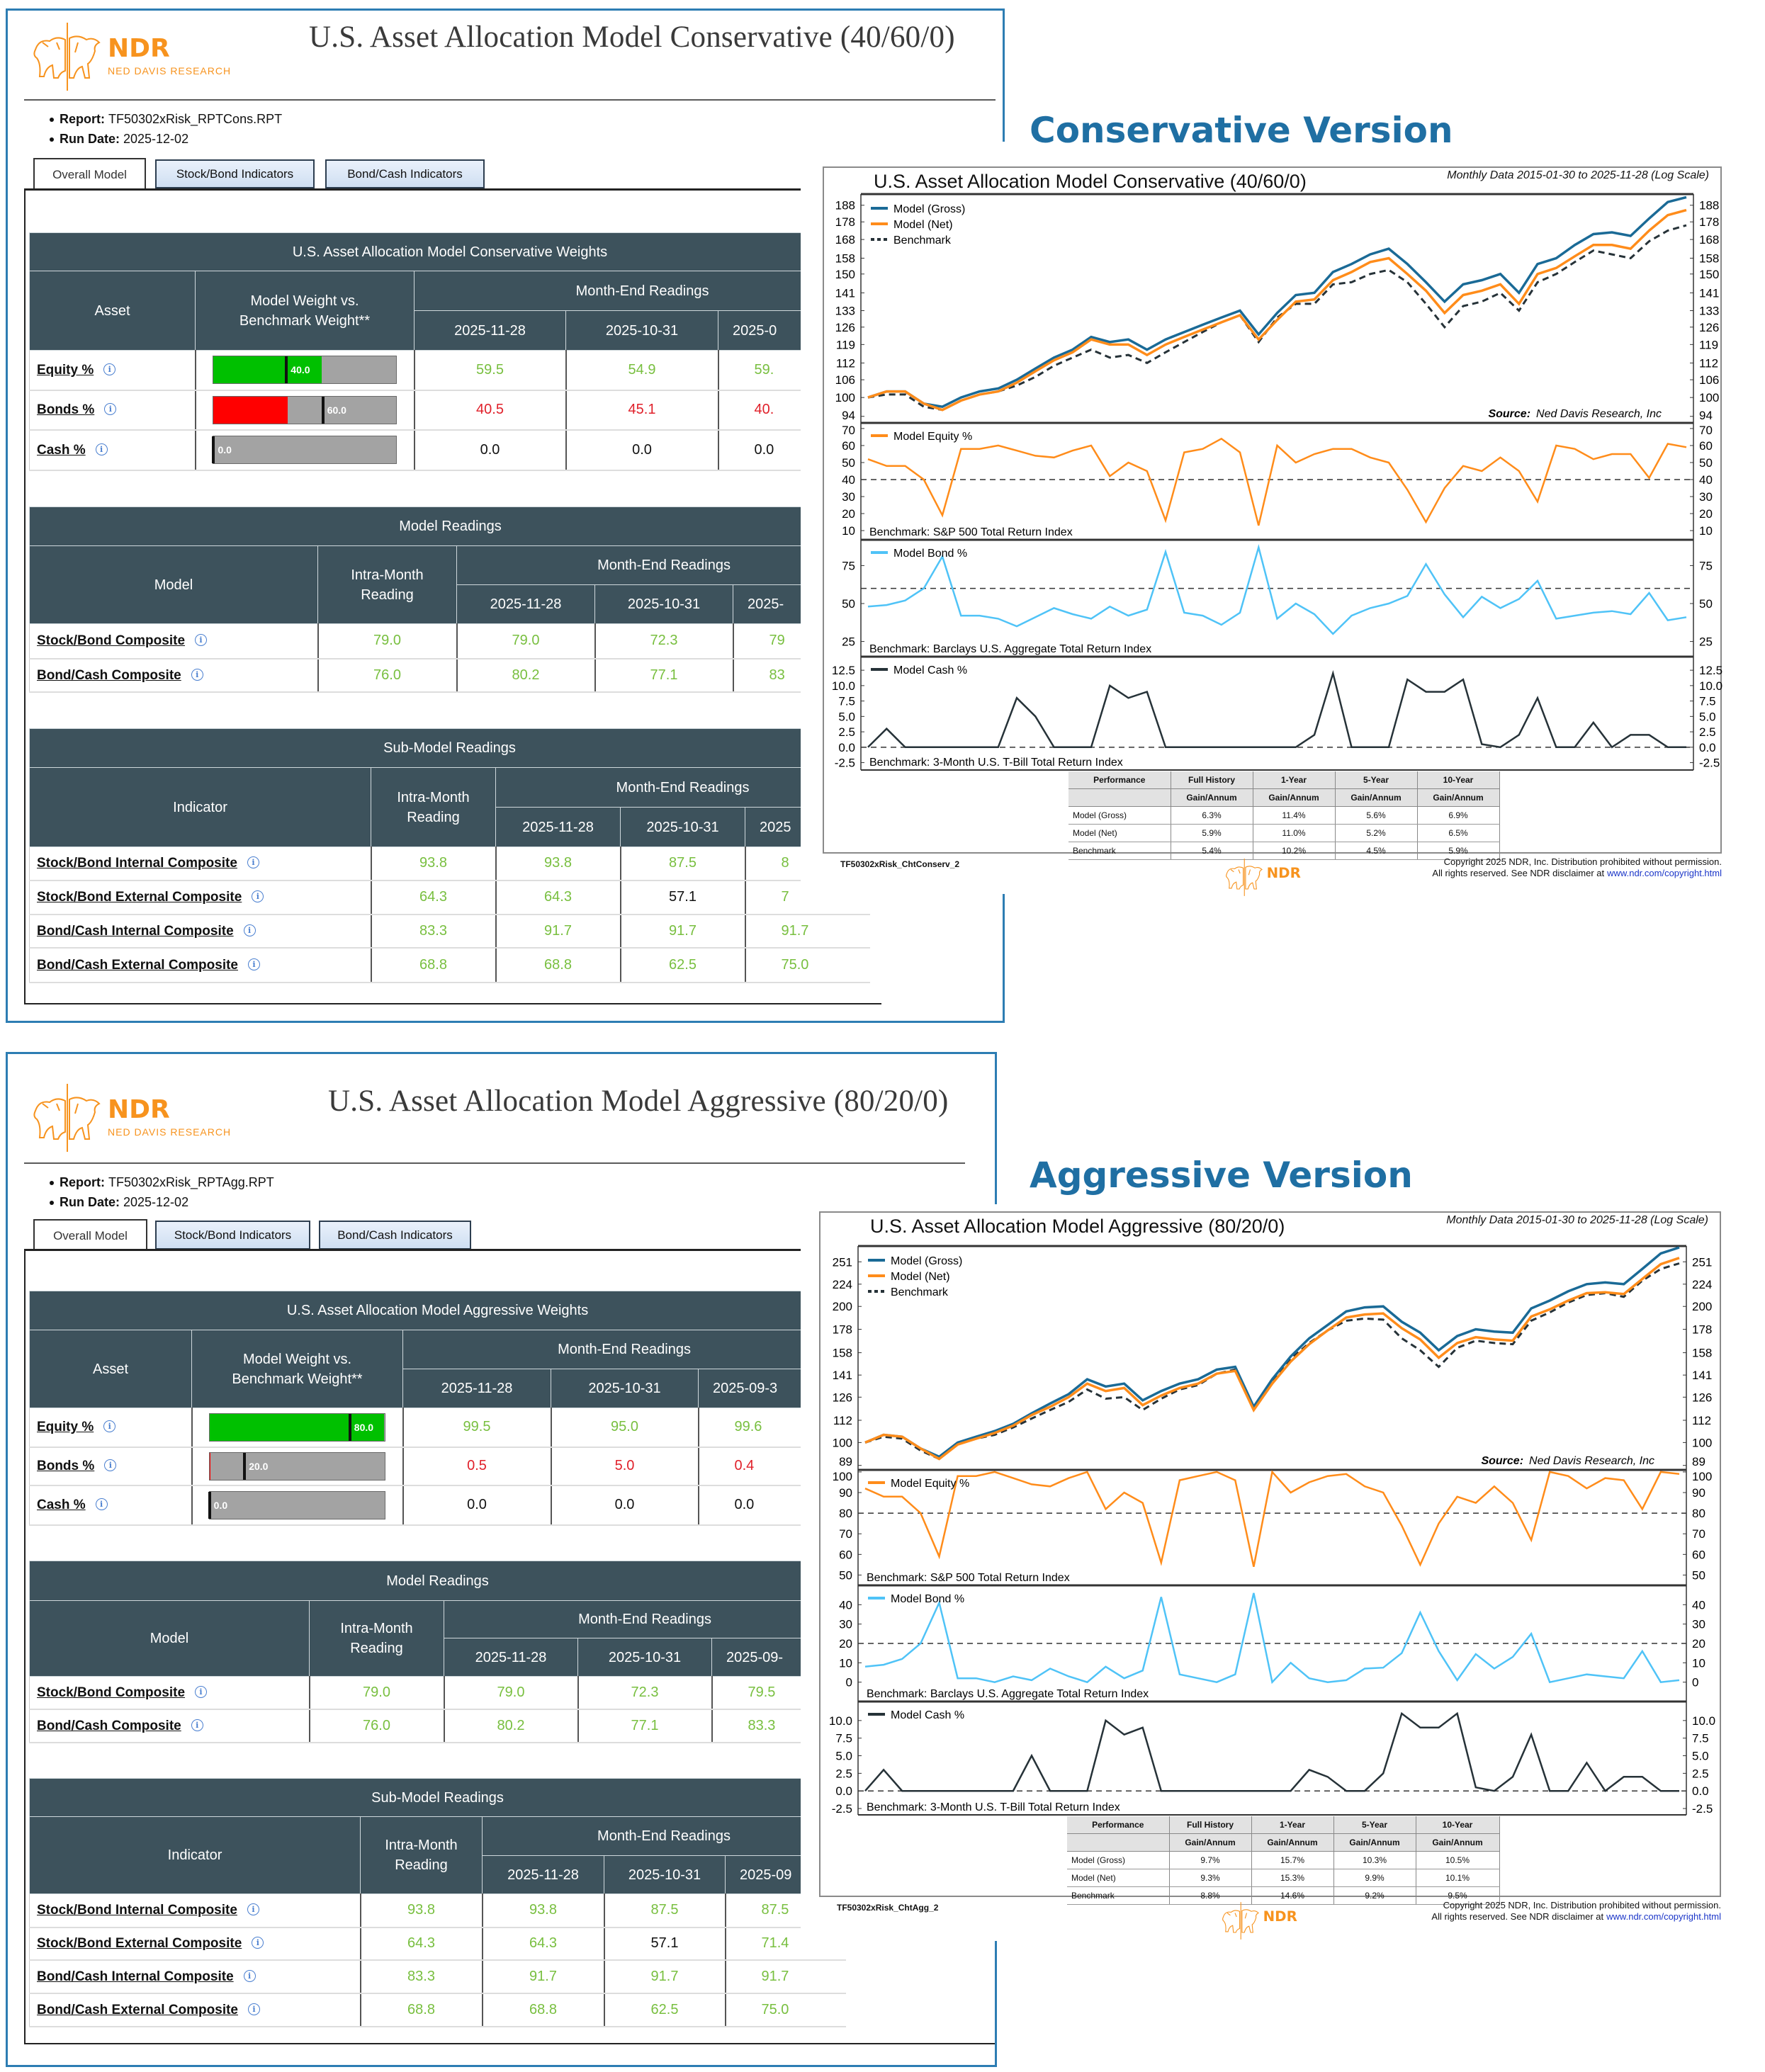 Image resolution: width=1765 pixels, height=2072 pixels. Describe the element at coordinates (542, 2010) in the screenshot. I see `month-end-value: 68.8` at that location.